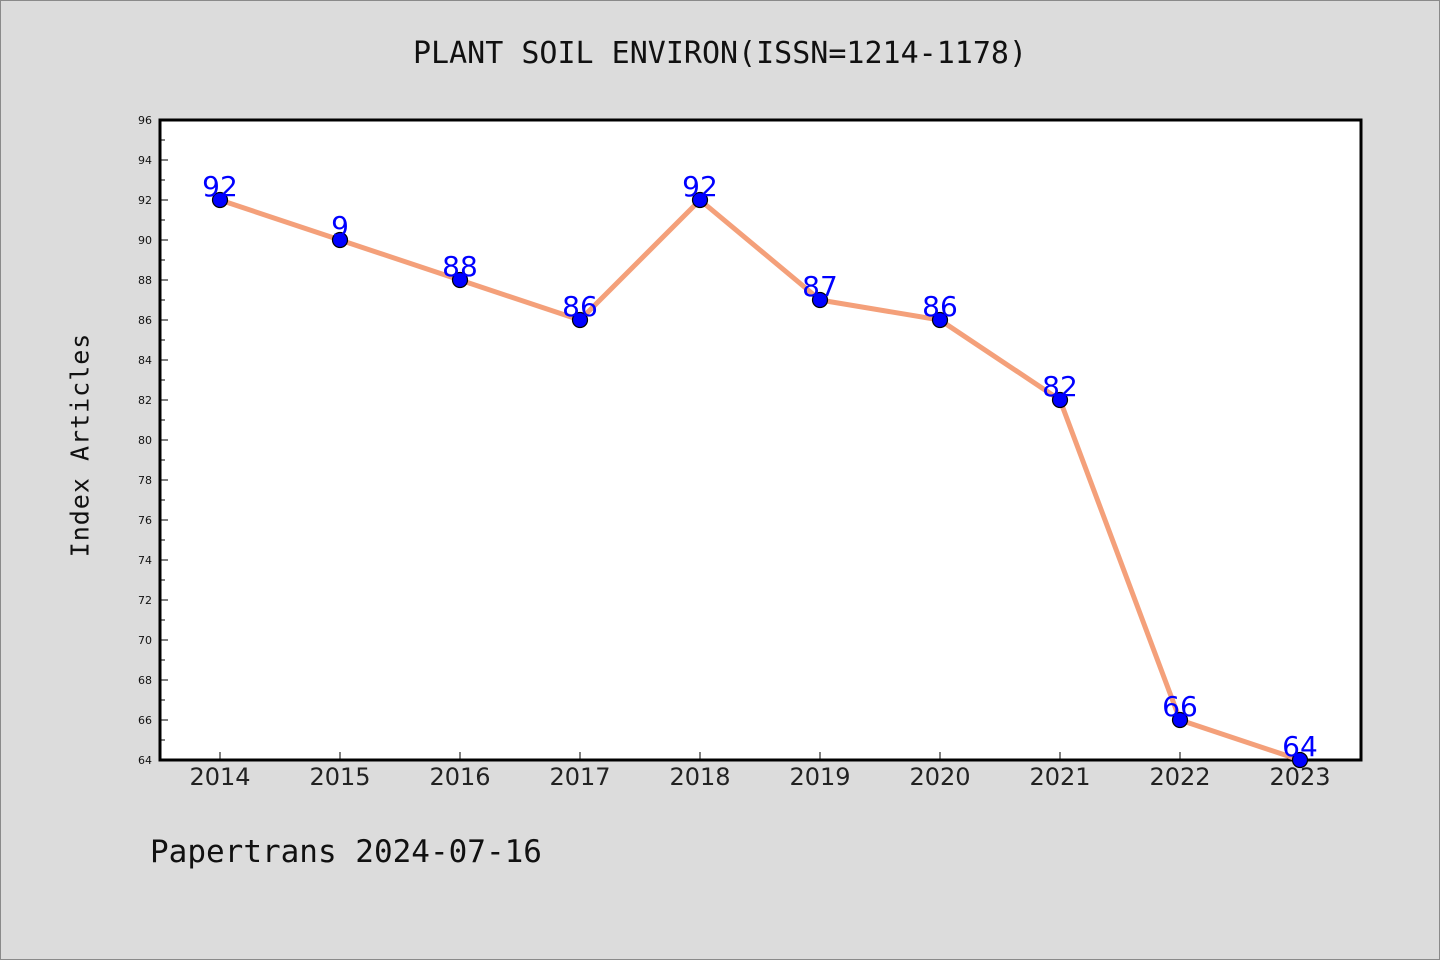 Image resolution: width=1440 pixels, height=960 pixels. What do you see at coordinates (819, 777) in the screenshot?
I see `x-tick-label: 2019` at bounding box center [819, 777].